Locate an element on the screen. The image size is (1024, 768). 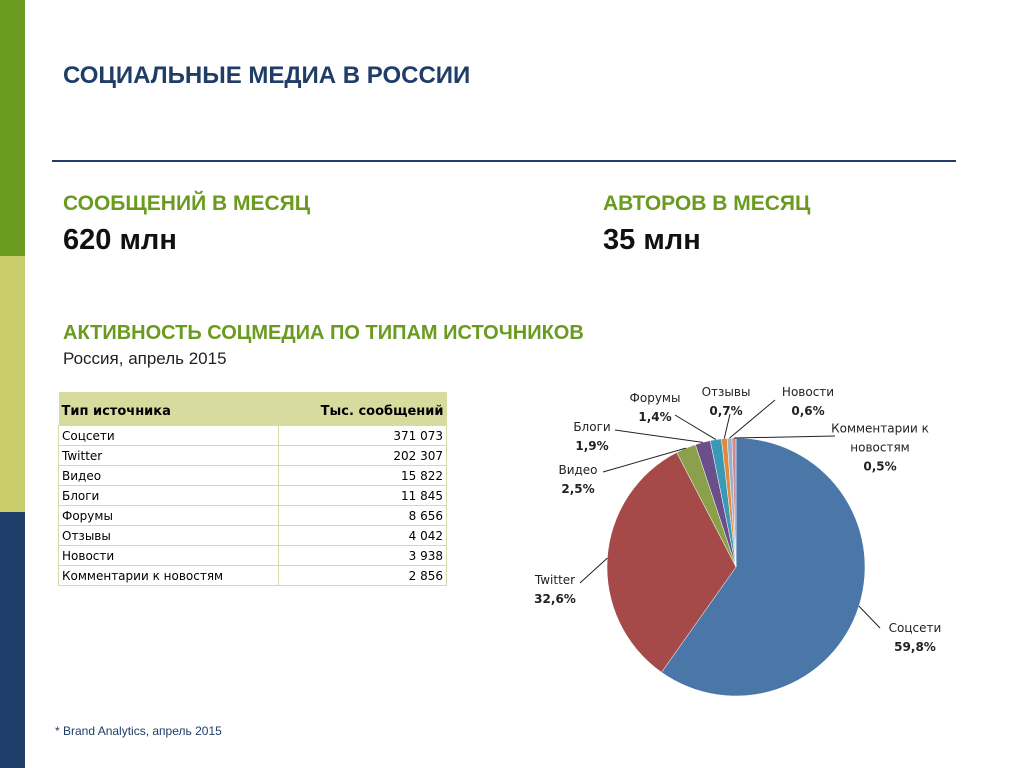
slice-value: 1,4% is located at coordinates (655, 417).